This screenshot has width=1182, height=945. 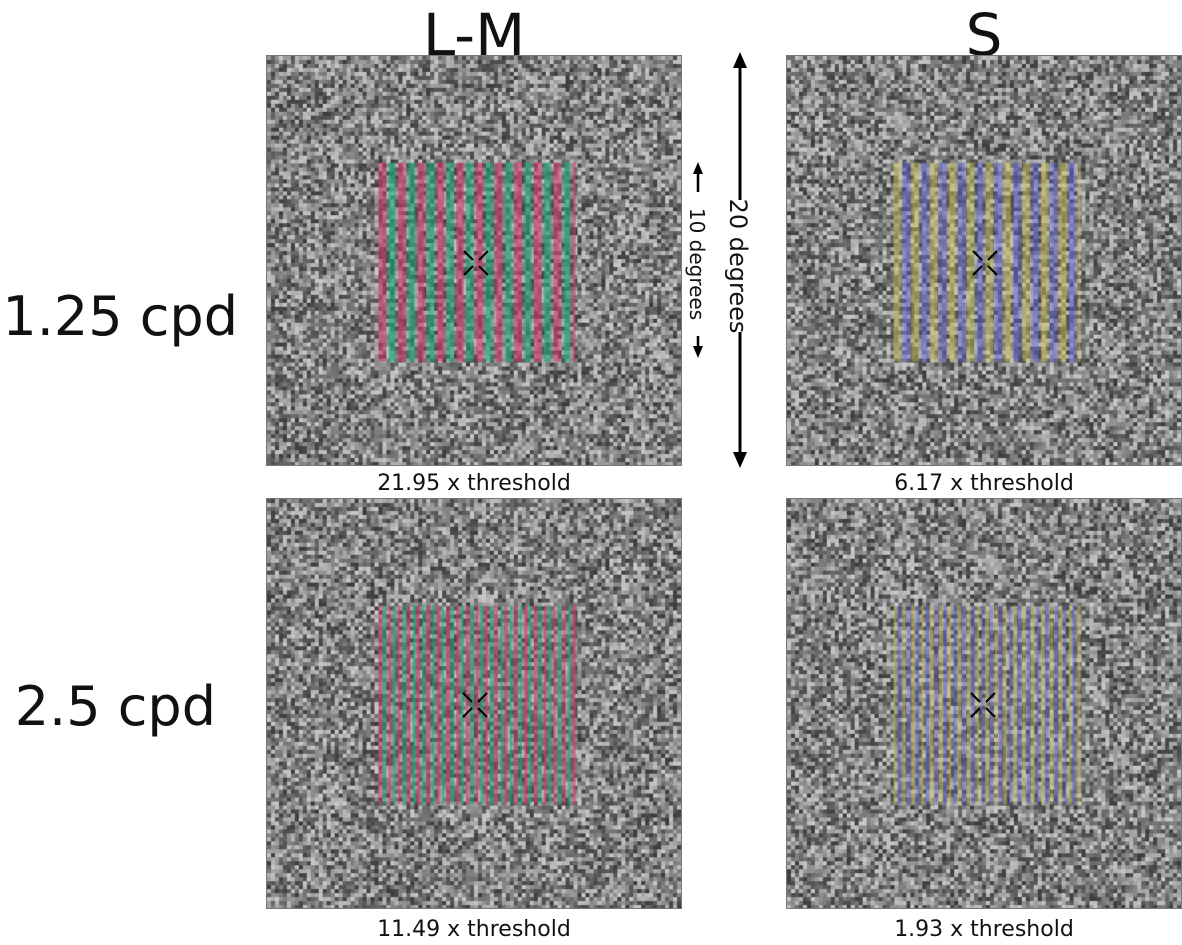 What do you see at coordinates (115, 706) in the screenshot?
I see `row-header-2-5-cpd: 2.5 cpd` at bounding box center [115, 706].